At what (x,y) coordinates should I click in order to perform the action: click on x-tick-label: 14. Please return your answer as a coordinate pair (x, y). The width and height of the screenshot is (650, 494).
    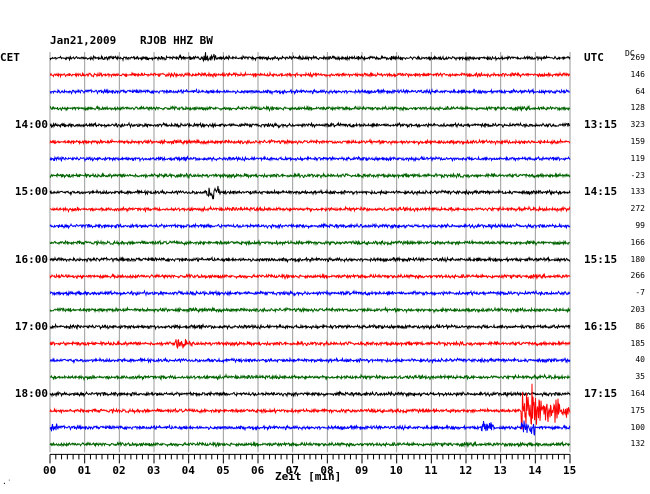
    Looking at the image, I should click on (535, 471).